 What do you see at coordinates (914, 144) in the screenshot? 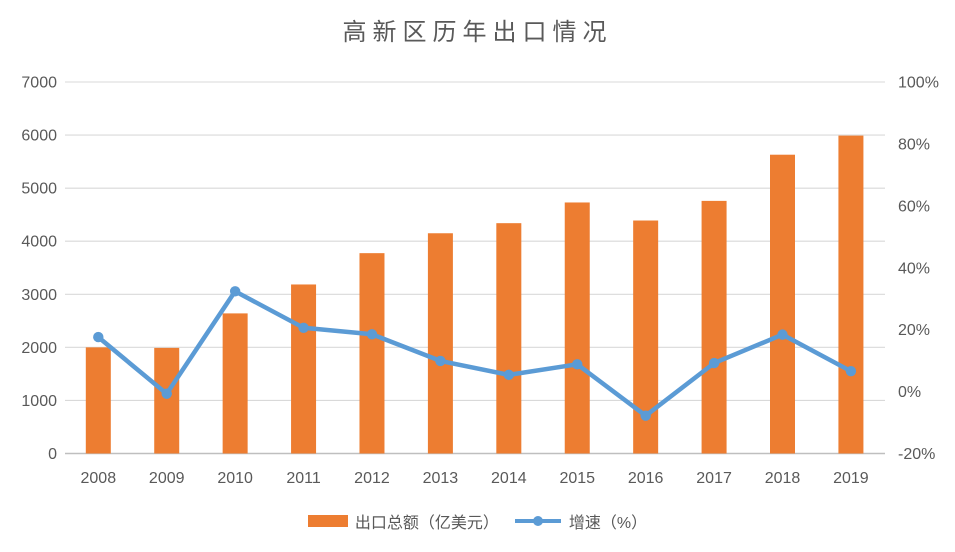
I see `right-axis-tick-label: 80%` at bounding box center [914, 144].